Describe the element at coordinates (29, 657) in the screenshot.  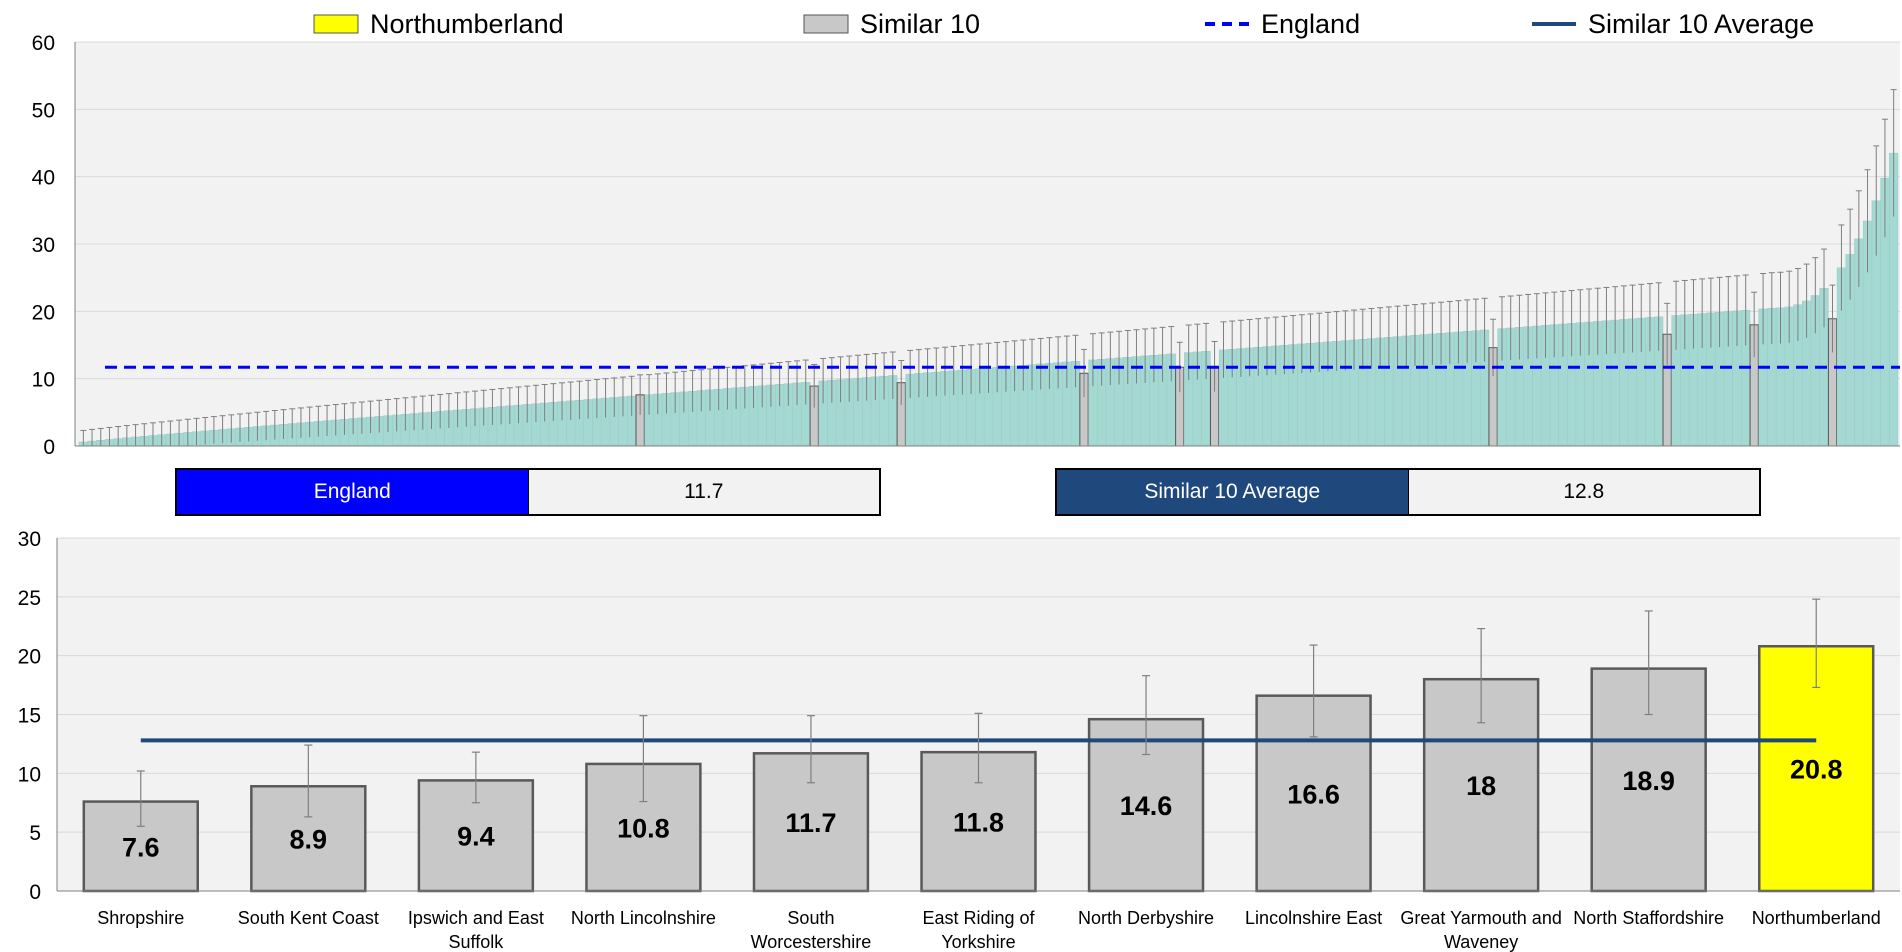
I see `bottom-y-tick-label: 20` at that location.